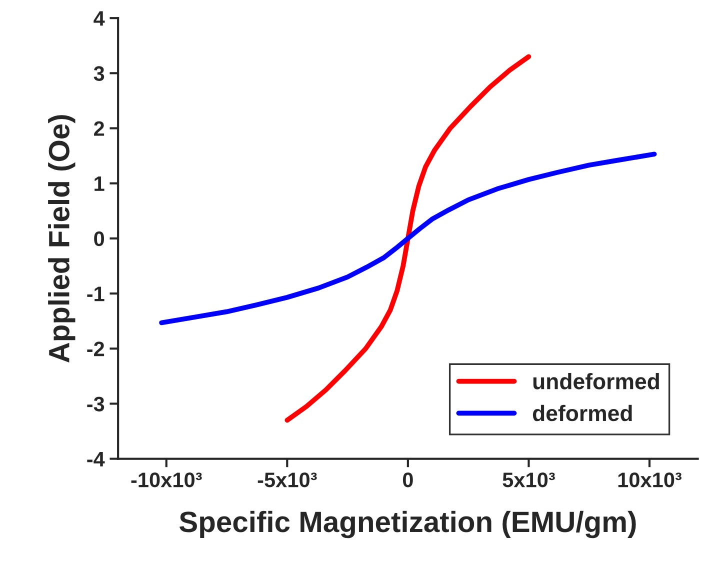 This screenshot has width=707, height=565. I want to click on y-tick-label: -2, so click(95, 349).